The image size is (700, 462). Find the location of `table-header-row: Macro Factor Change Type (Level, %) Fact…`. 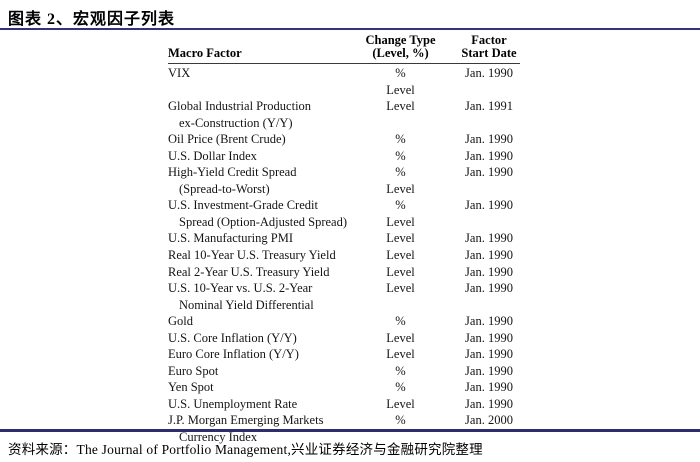

table-header-row: Macro Factor Change Type (Level, %) Fact… is located at coordinates (344, 49).